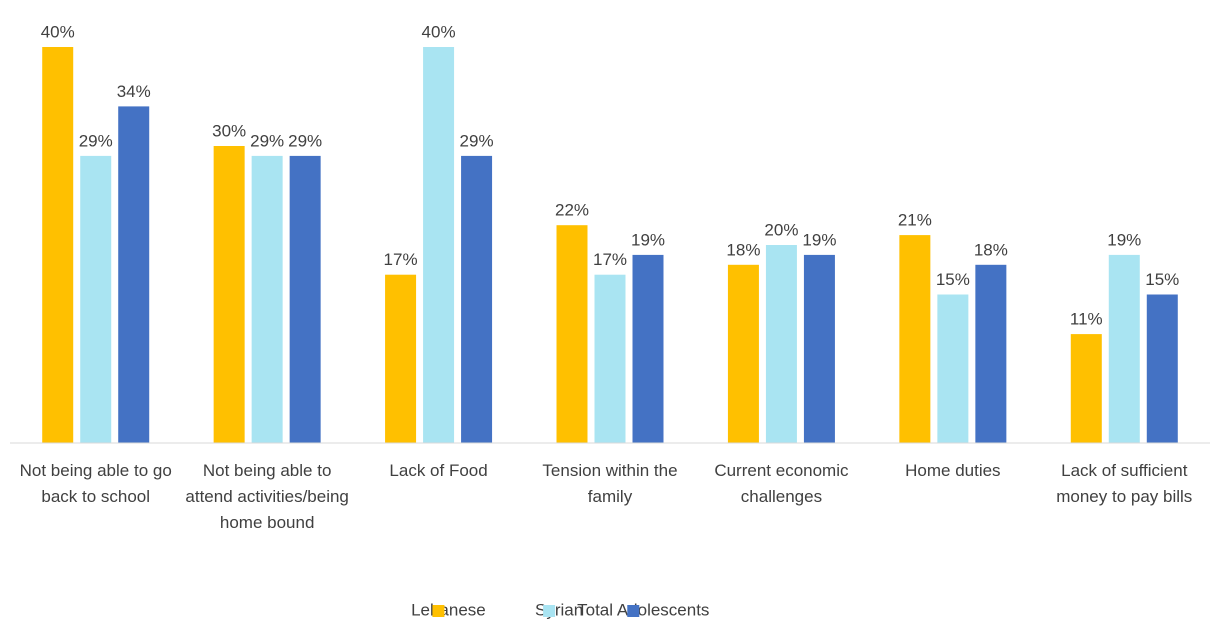 The height and width of the screenshot is (626, 1211). Describe the element at coordinates (781, 229) in the screenshot. I see `data-label: 20%` at that location.